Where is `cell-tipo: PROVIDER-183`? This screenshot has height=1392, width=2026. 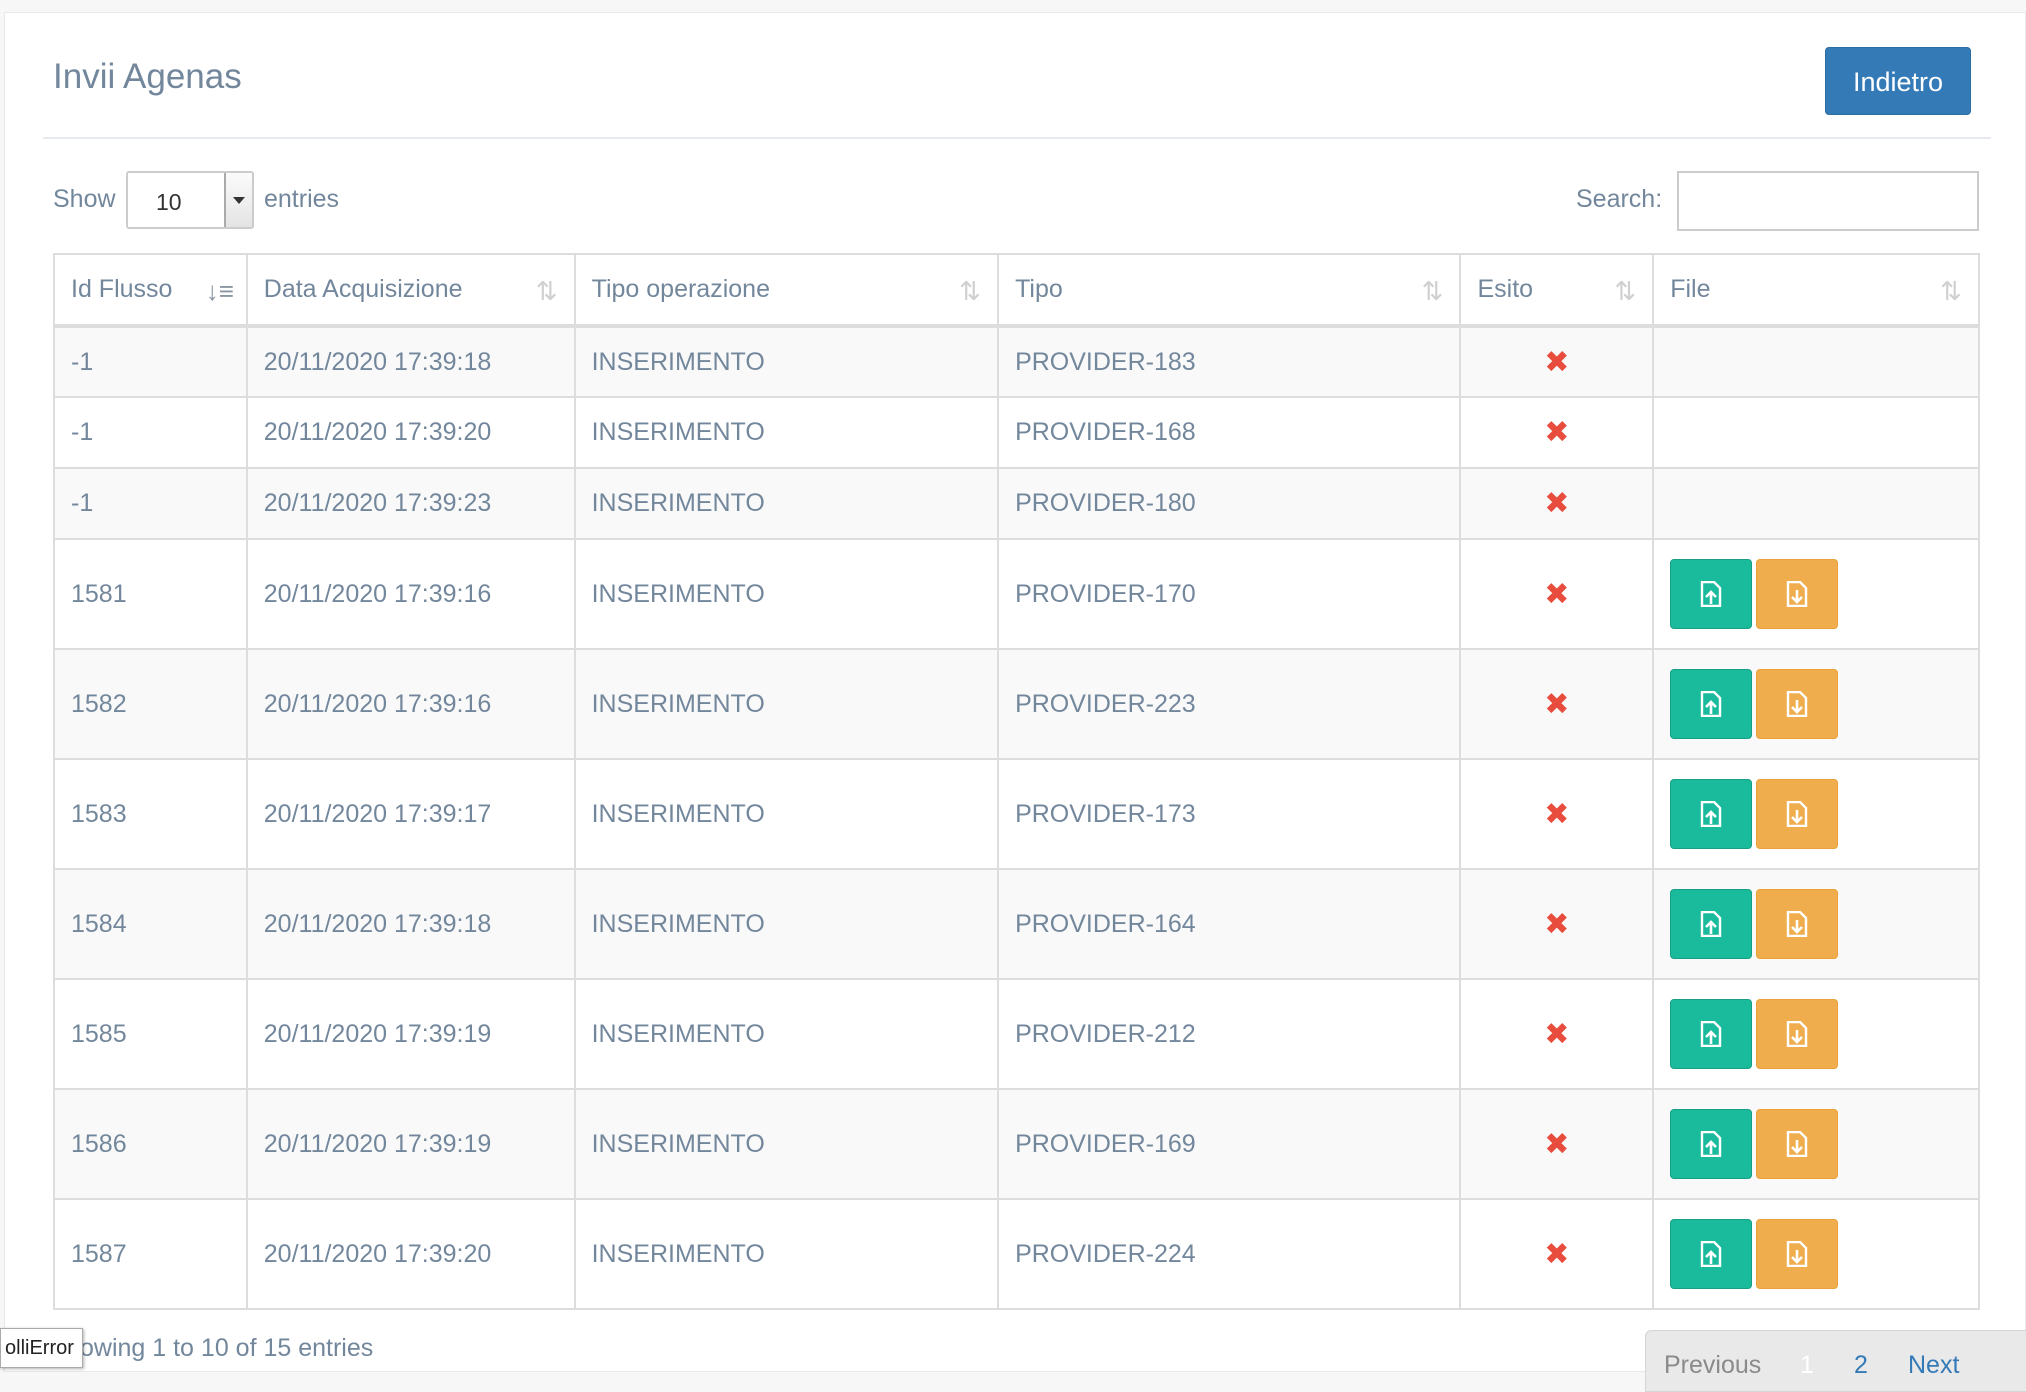
cell-tipo: PROVIDER-183 is located at coordinates (1229, 361).